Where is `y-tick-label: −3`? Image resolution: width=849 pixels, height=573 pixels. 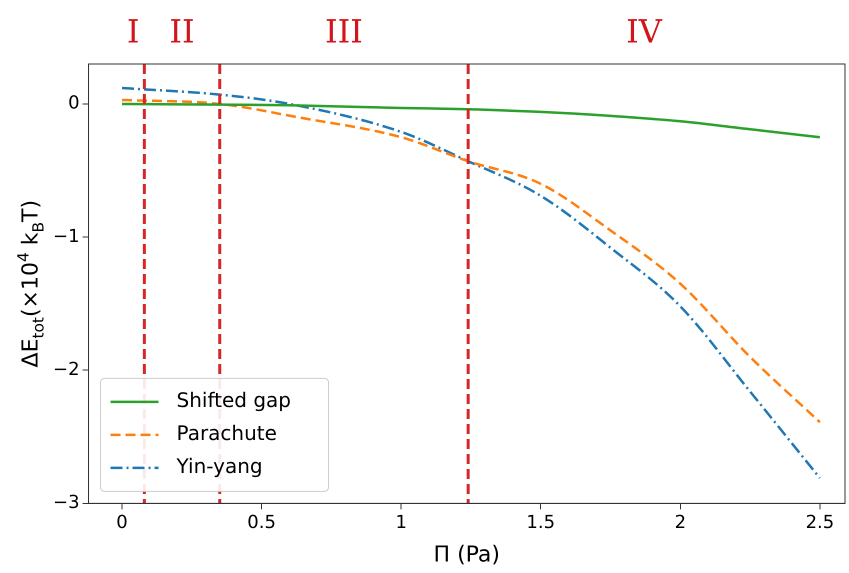 y-tick-label: −3 is located at coordinates (66, 503).